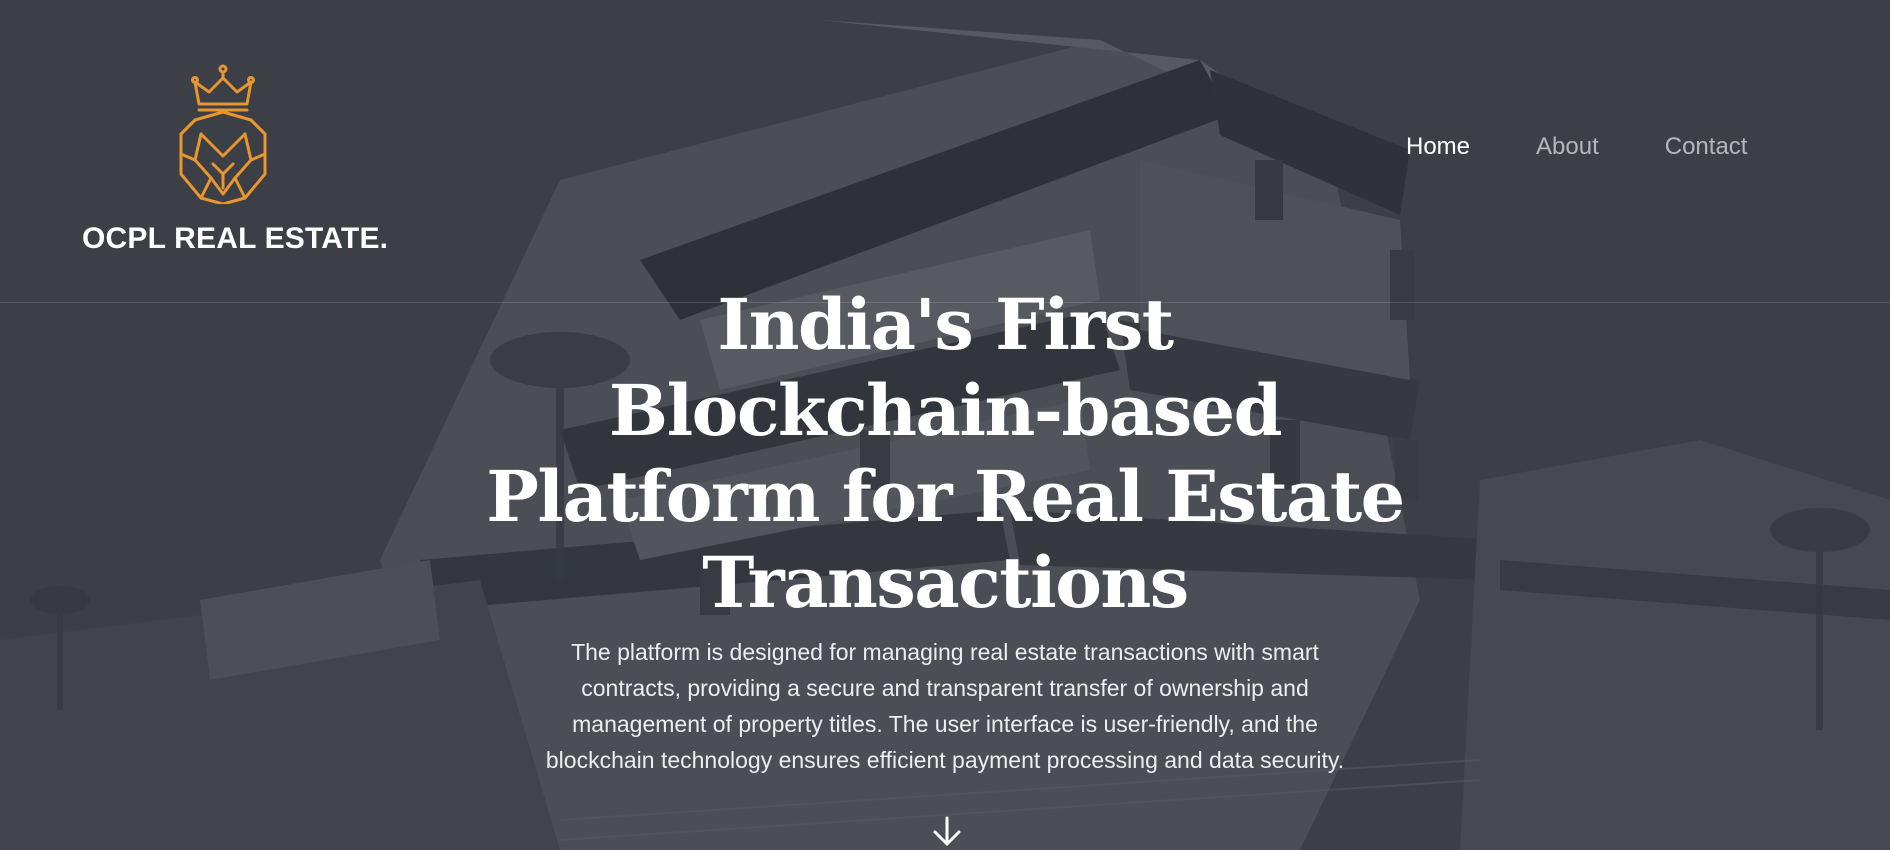 Image resolution: width=1890 pixels, height=850 pixels. What do you see at coordinates (945, 324) in the screenshot?
I see `headline-line-1: India's First` at bounding box center [945, 324].